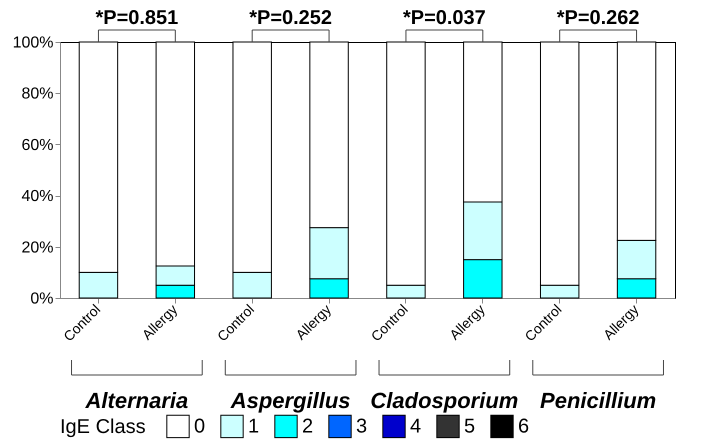 This screenshot has width=728, height=444. I want to click on y-tick-label: 100%, so click(33, 43).